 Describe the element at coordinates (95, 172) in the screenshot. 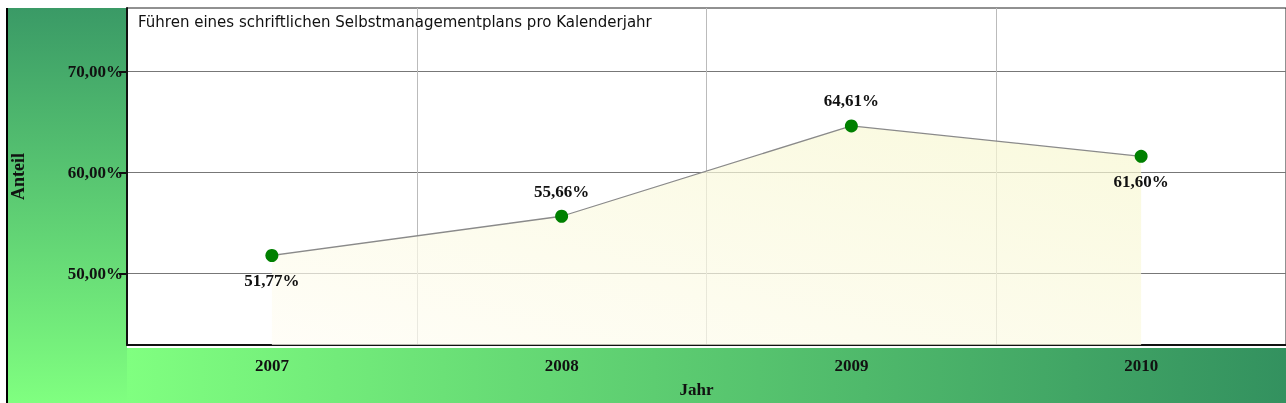

I see `y-tick-label: 60,00%` at that location.